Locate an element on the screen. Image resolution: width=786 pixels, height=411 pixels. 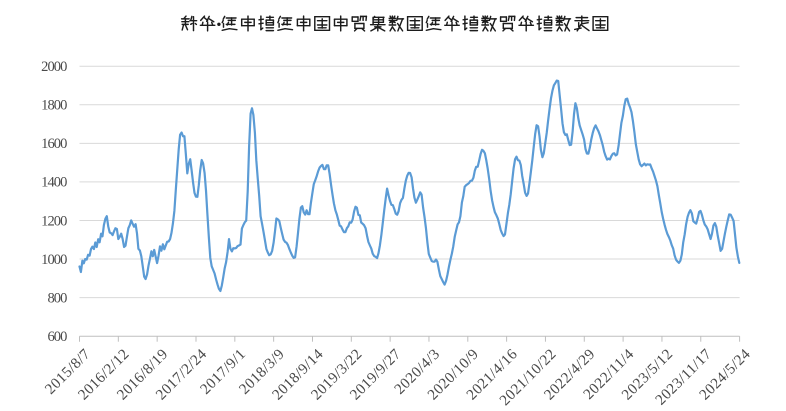
svg-text: 800 is located at coordinates (57, 298).